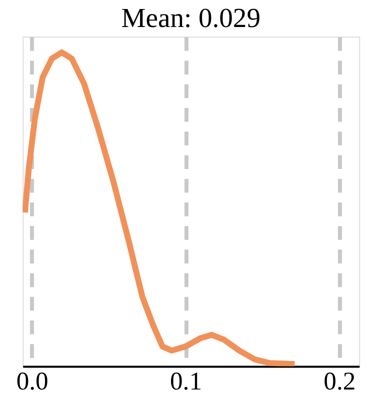 The image size is (367, 415). Describe the element at coordinates (186, 381) in the screenshot. I see `x-tick-label: 0.1` at that location.